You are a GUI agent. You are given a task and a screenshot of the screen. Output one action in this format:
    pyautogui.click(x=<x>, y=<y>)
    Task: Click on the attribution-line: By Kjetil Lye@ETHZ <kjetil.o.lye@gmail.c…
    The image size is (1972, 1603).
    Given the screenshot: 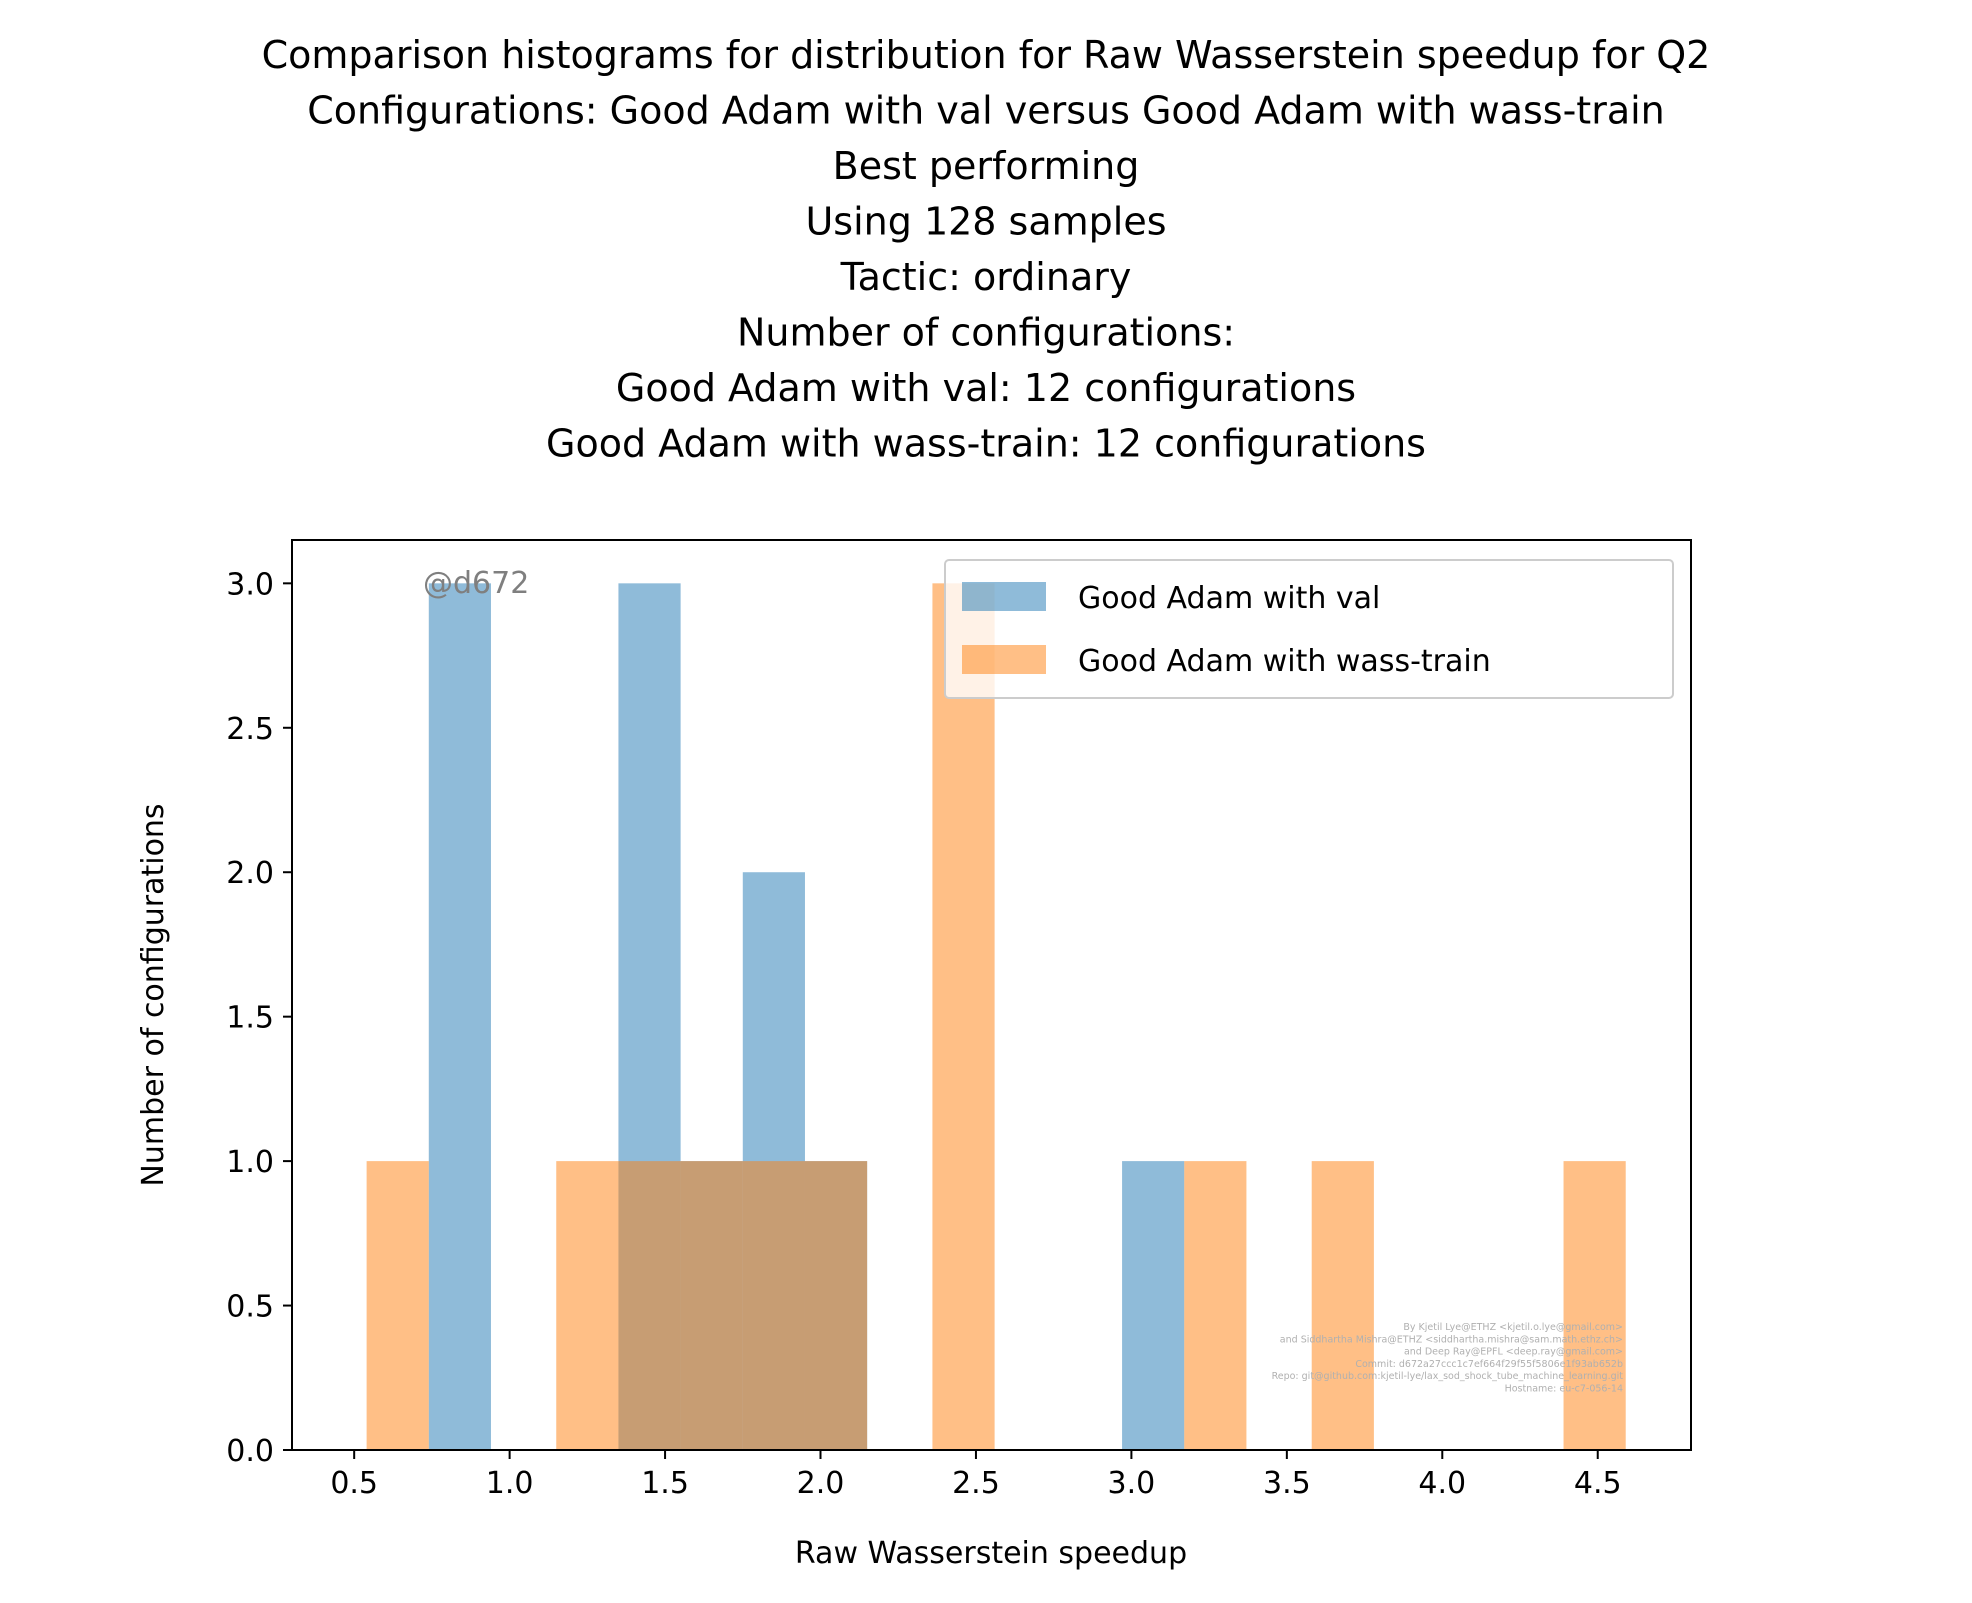 What is the action you would take?
    pyautogui.click(x=1513, y=1327)
    